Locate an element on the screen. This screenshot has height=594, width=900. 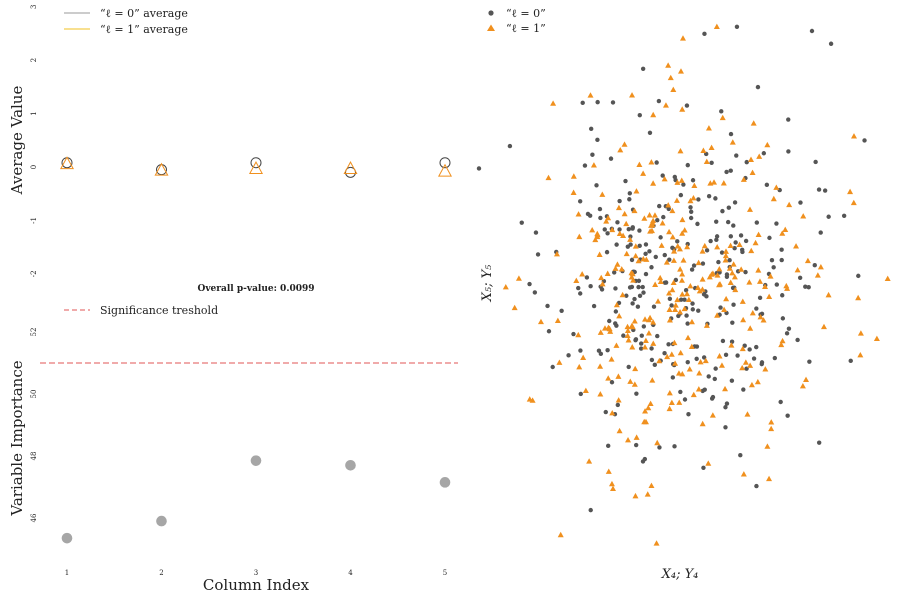
legend-label-l0: “ℓ = 0” average is located at coordinates (144, 13).